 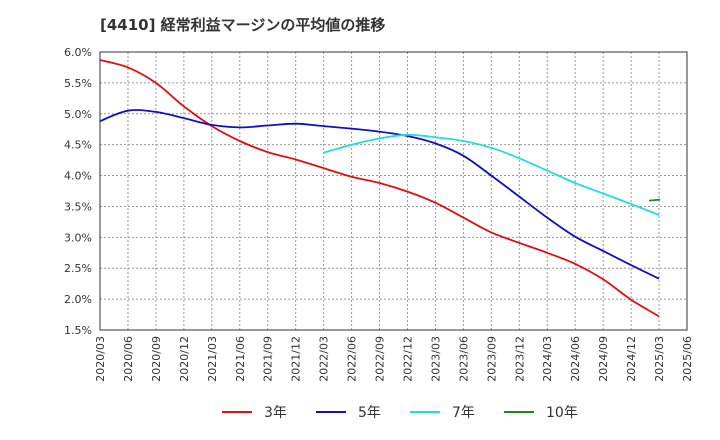 What do you see at coordinates (603, 359) in the screenshot?
I see `x-tick-label: 2024/09` at bounding box center [603, 359].